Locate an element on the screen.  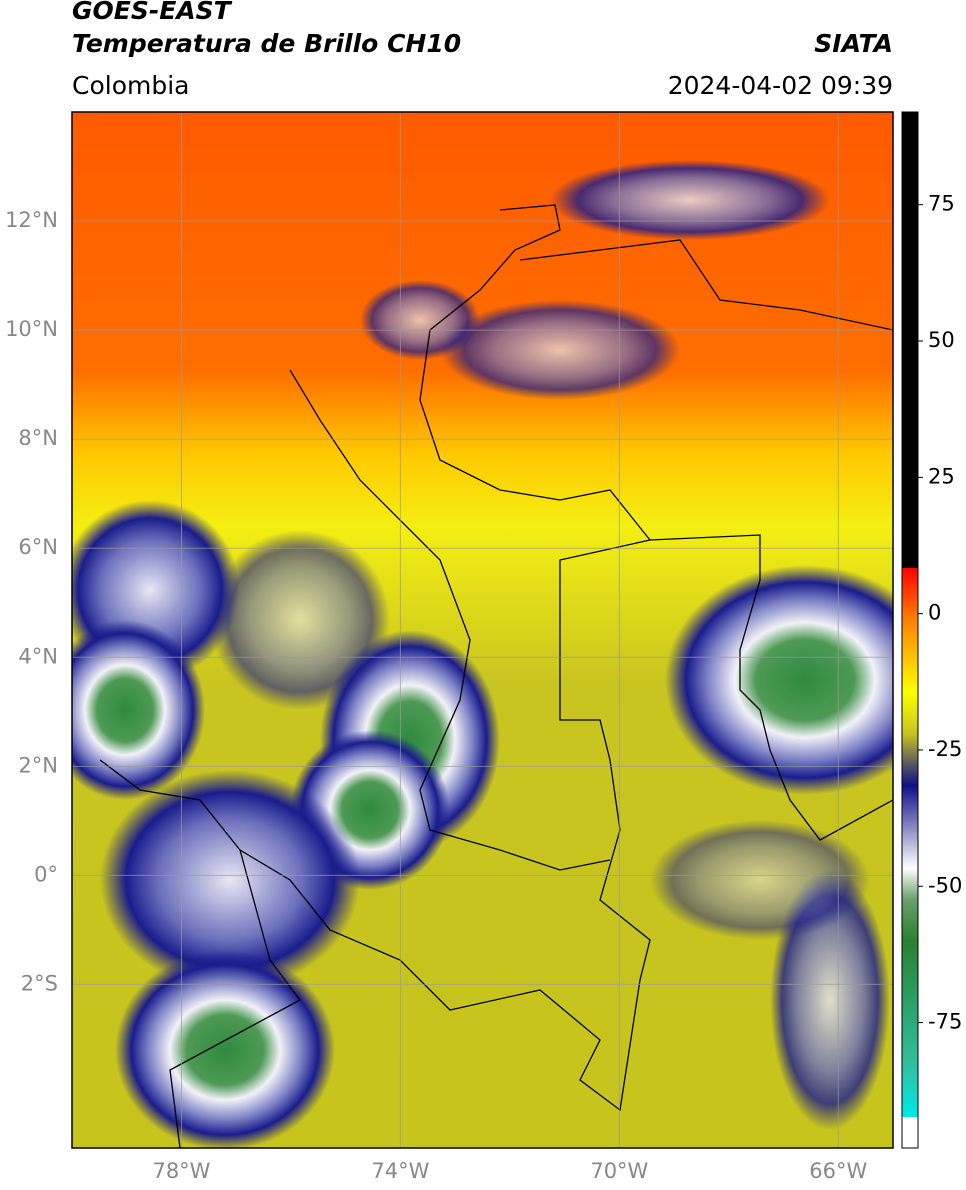
y-tick-label: 10°N is located at coordinates (31, 329).